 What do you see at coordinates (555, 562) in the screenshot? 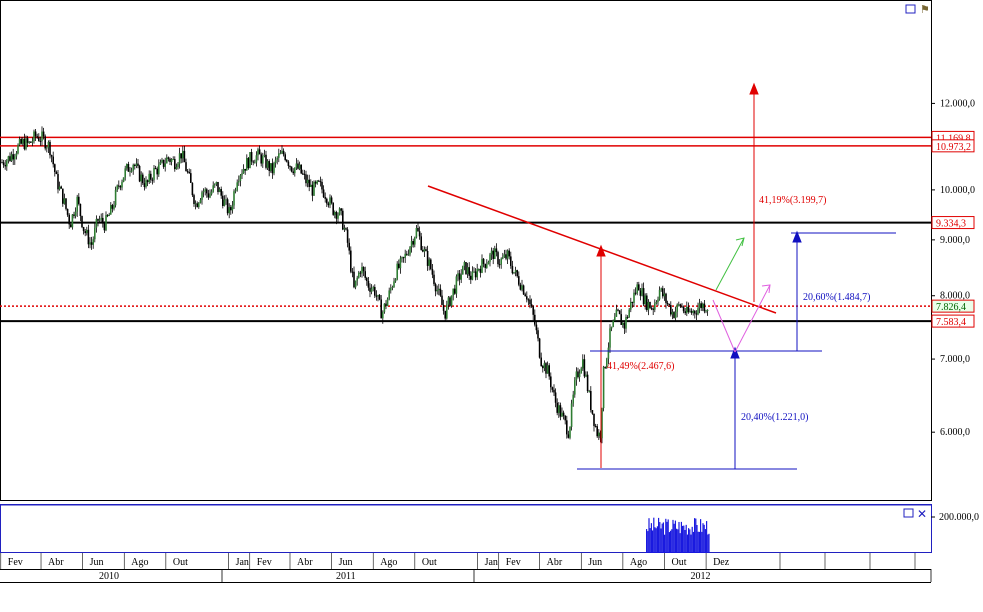
I see `month-label: Abr` at bounding box center [555, 562].